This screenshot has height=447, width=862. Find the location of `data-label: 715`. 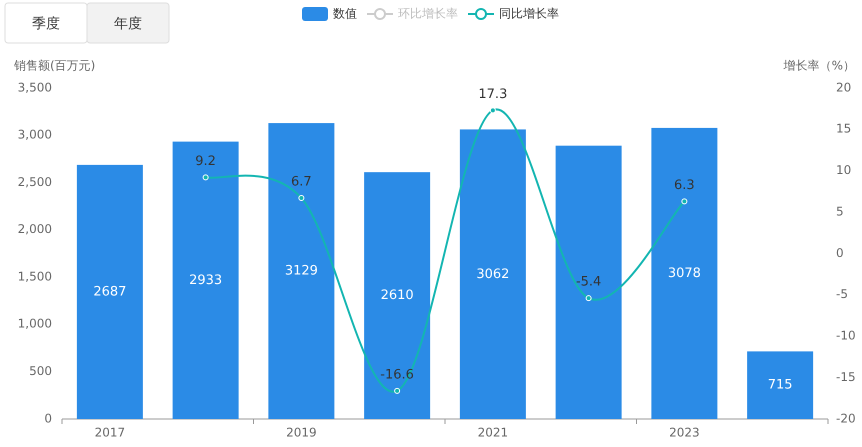

data-label: 715 is located at coordinates (780, 385).